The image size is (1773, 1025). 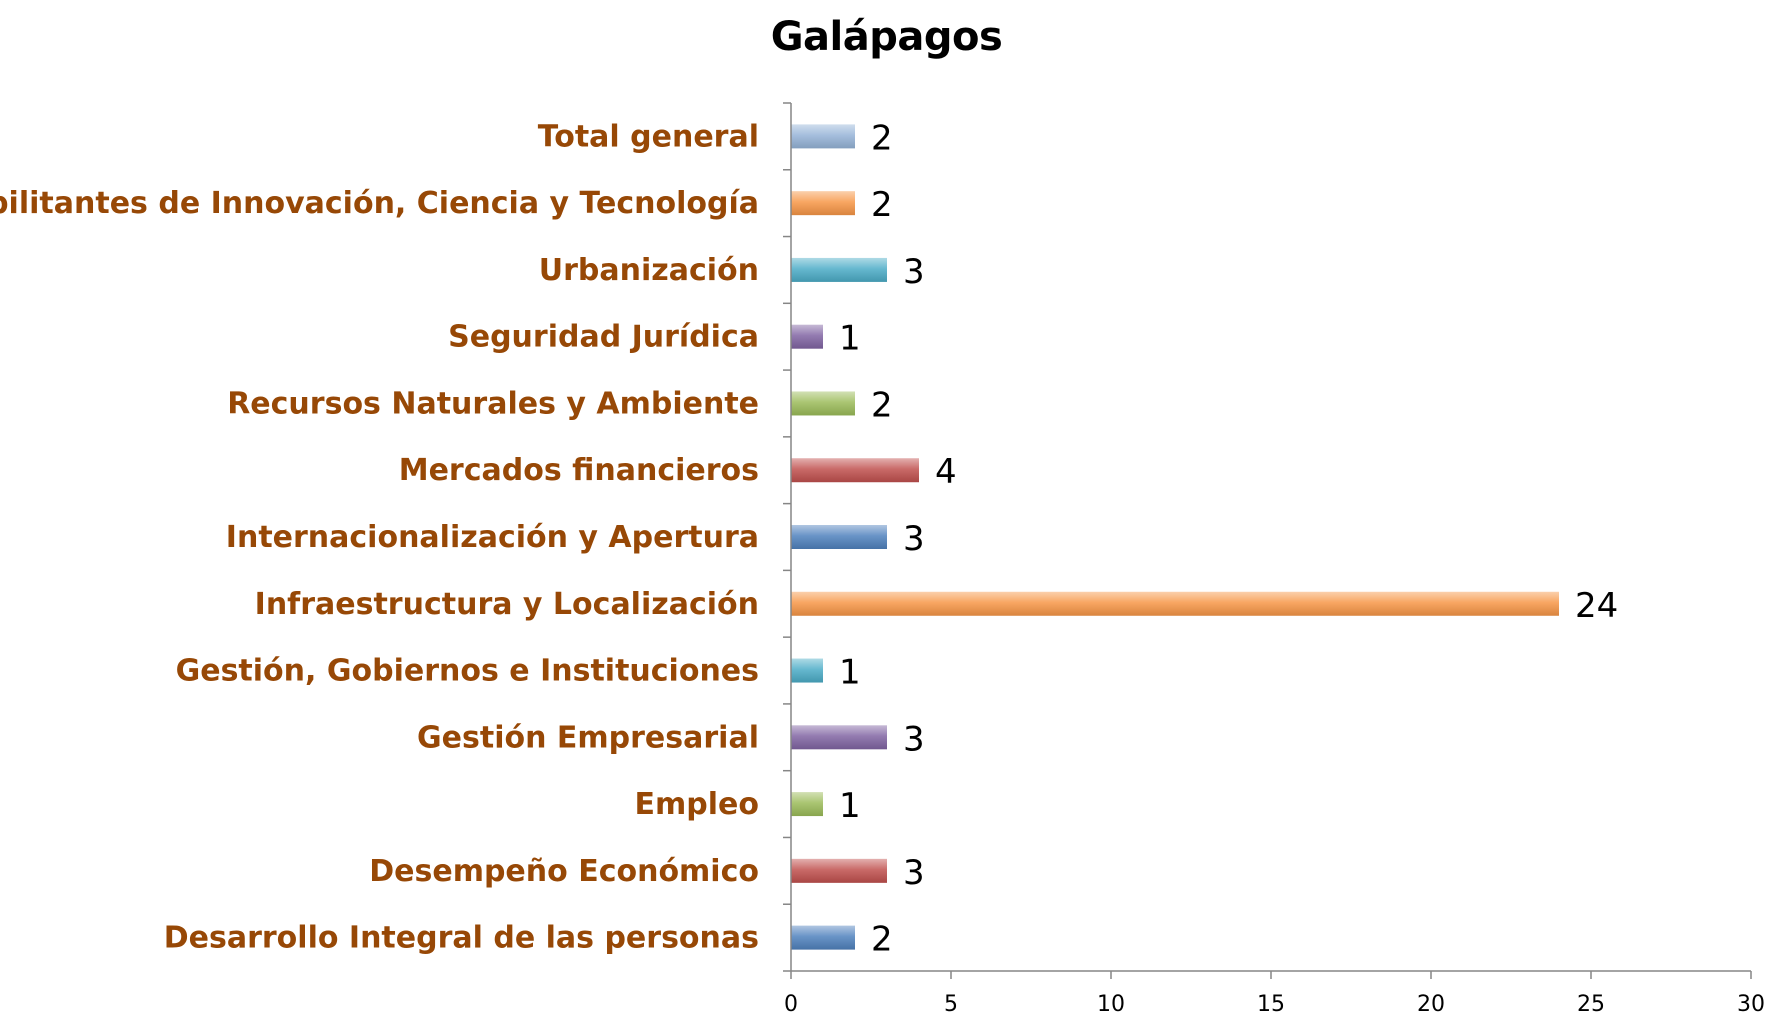 What do you see at coordinates (1591, 1004) in the screenshot?
I see `x-tick-label: 25` at bounding box center [1591, 1004].